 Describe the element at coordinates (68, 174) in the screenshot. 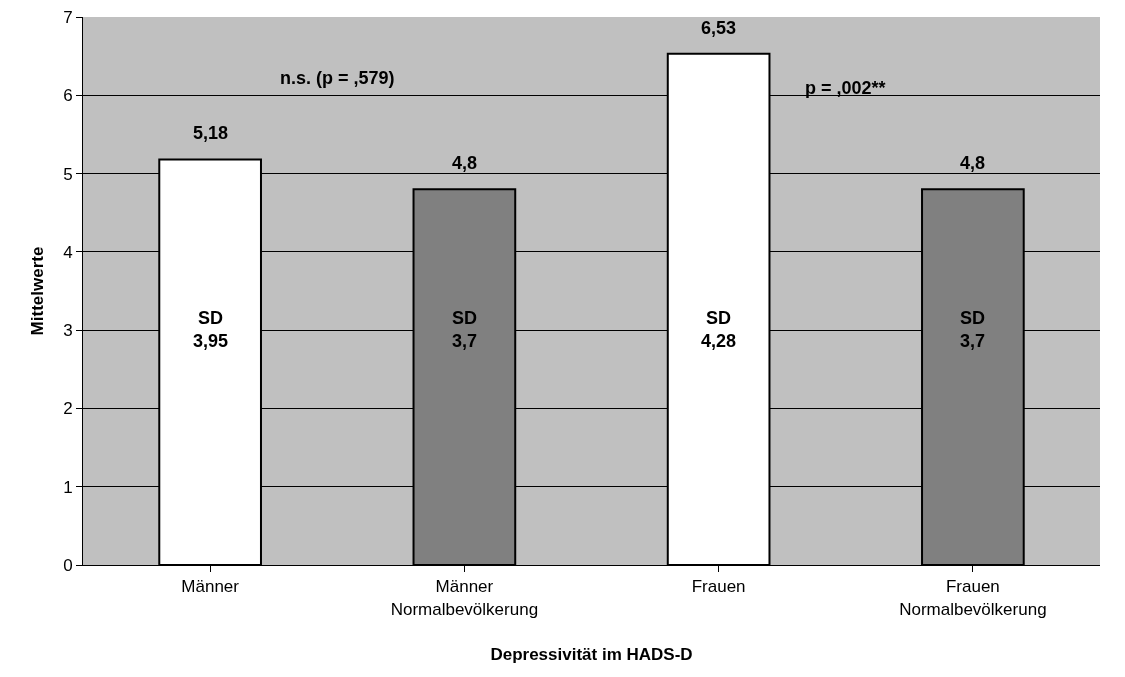

I see `y-tick-label: 5` at that location.